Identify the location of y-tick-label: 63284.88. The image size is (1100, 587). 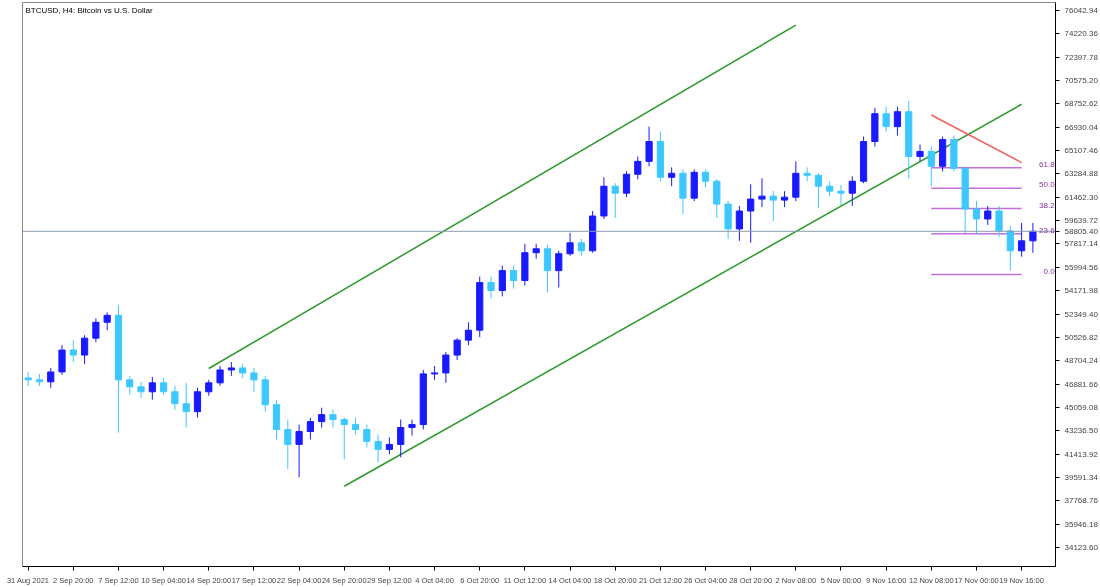
(1081, 174).